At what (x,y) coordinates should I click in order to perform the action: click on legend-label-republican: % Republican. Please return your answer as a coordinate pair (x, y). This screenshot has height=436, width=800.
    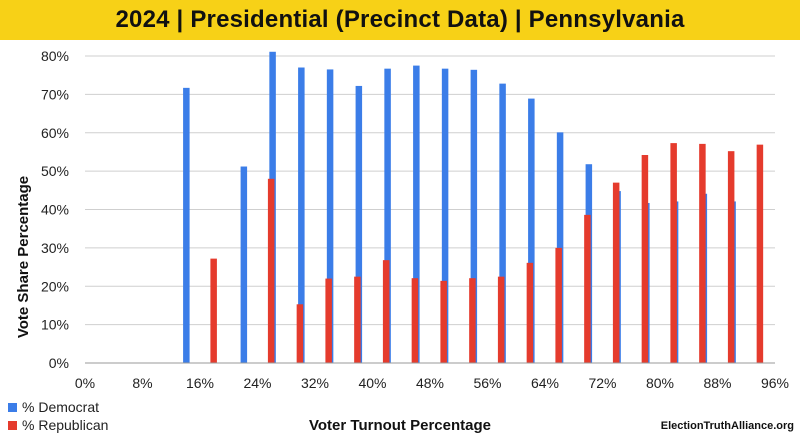
    Looking at the image, I should click on (65, 425).